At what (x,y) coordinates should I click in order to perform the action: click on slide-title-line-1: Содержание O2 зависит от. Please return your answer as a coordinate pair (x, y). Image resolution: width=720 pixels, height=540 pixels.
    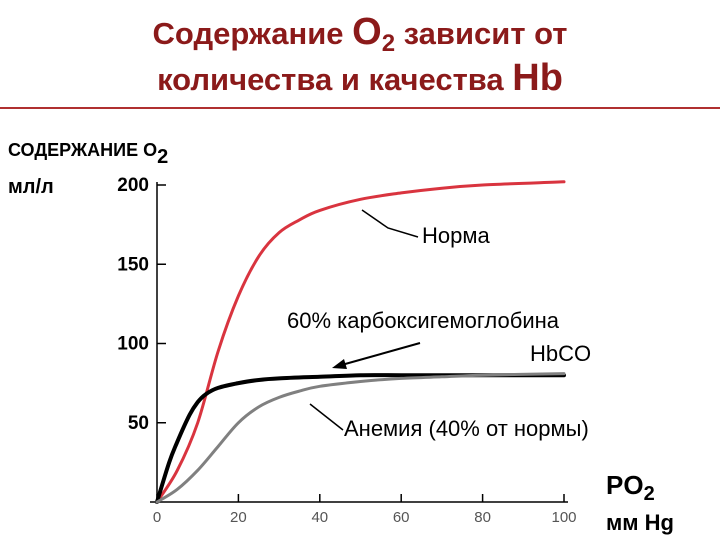
    Looking at the image, I should click on (360, 38).